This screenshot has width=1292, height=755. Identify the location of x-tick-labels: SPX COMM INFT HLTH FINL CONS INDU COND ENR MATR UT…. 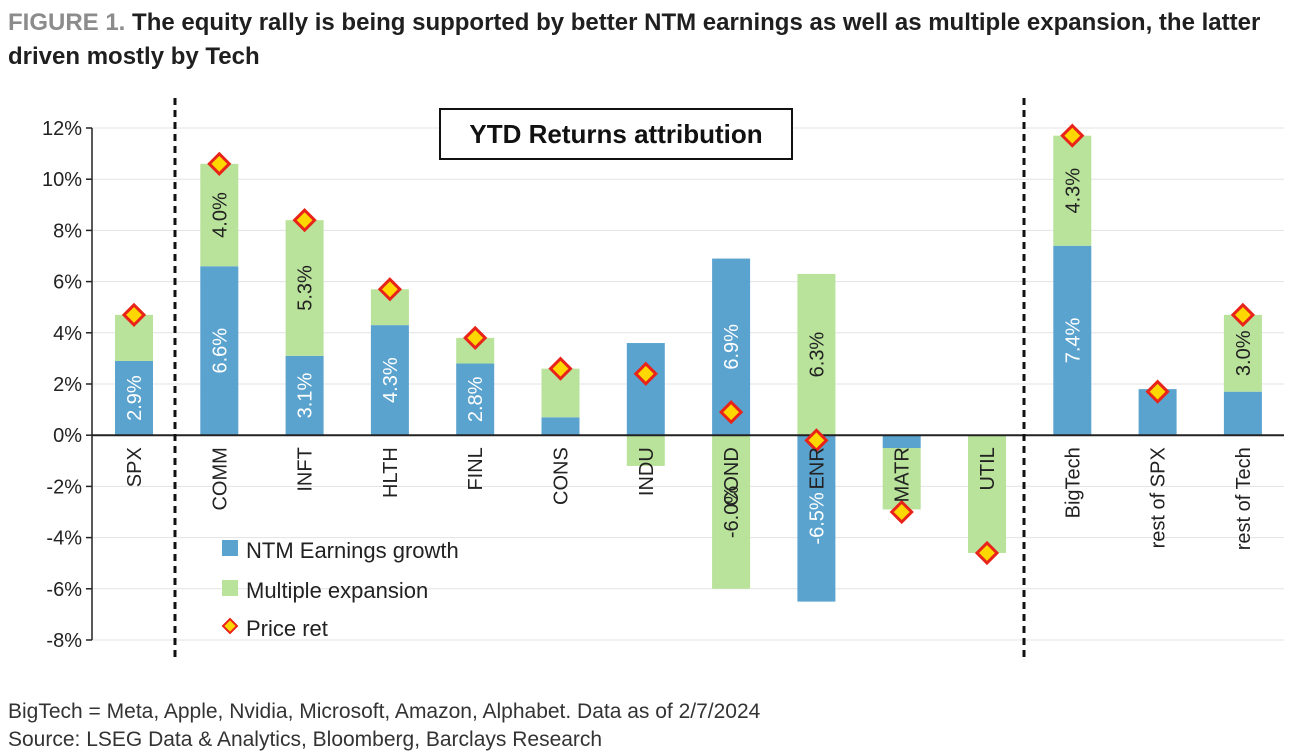
(689, 498).